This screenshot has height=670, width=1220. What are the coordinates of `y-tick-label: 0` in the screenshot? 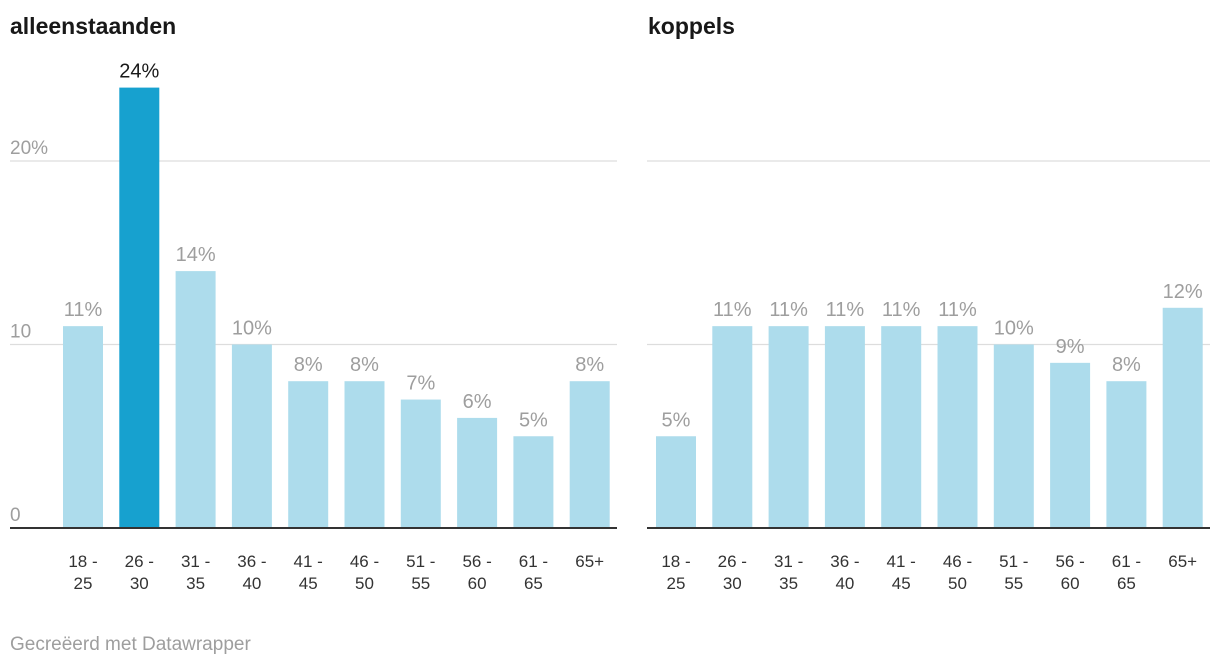 It's located at (15, 515).